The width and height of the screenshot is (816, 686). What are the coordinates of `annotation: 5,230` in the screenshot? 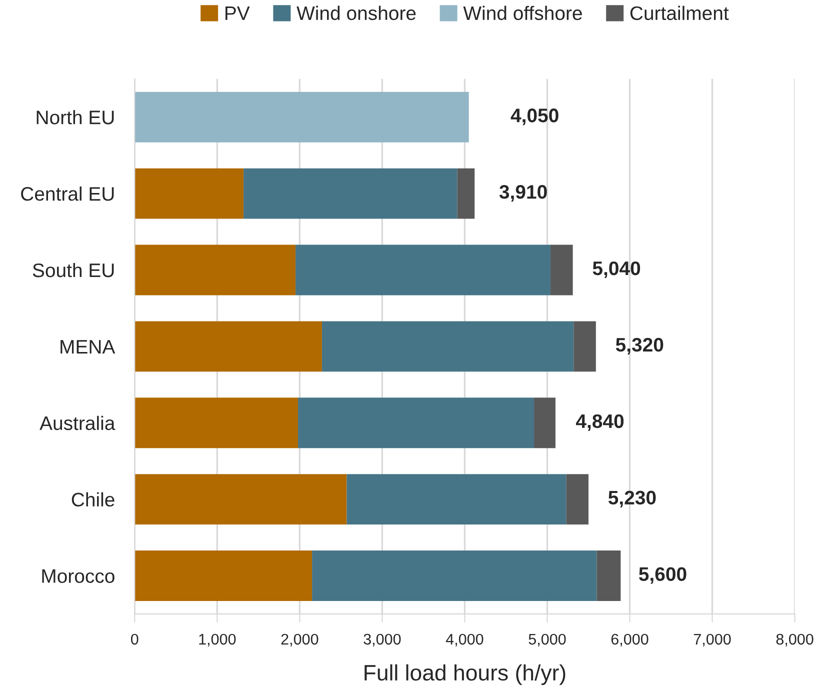 It's located at (632, 499).